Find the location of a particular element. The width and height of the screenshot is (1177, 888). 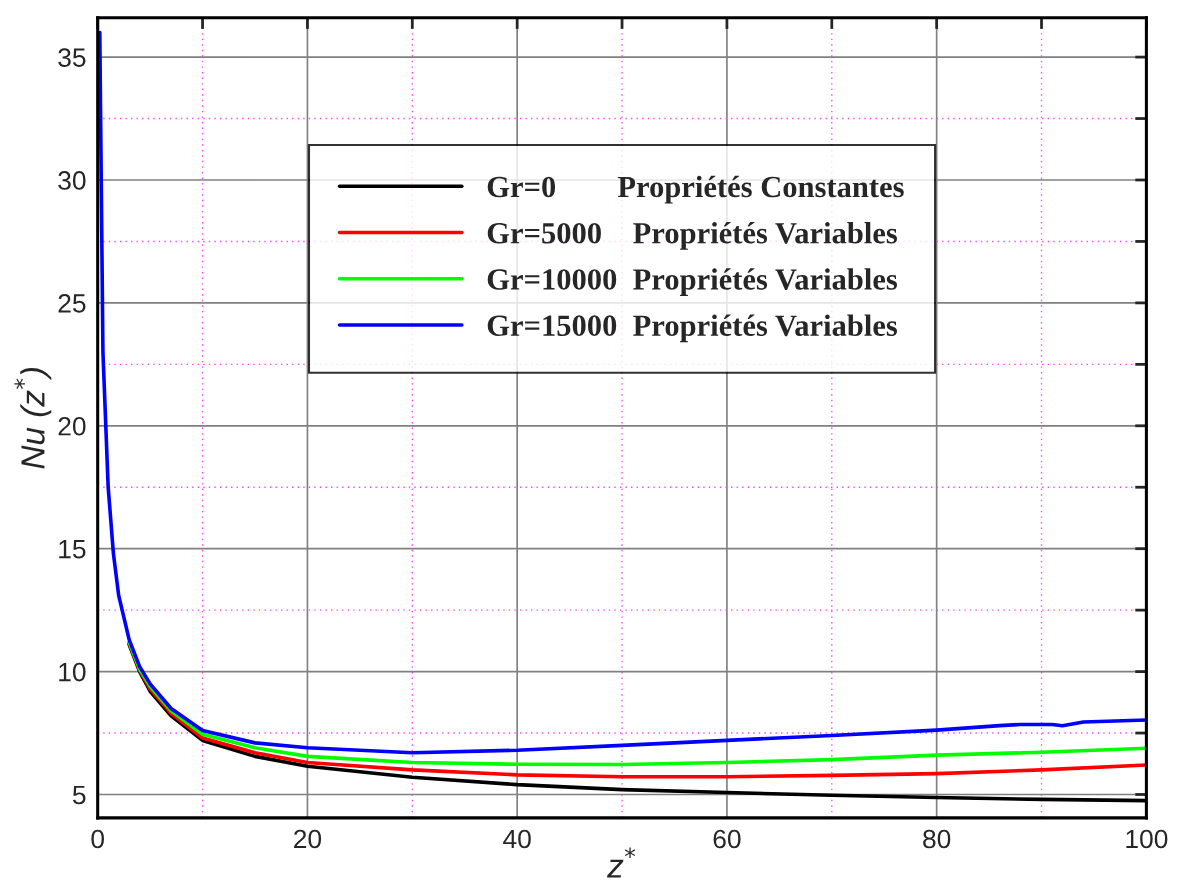

x-tick-label: 40 is located at coordinates (517, 839).